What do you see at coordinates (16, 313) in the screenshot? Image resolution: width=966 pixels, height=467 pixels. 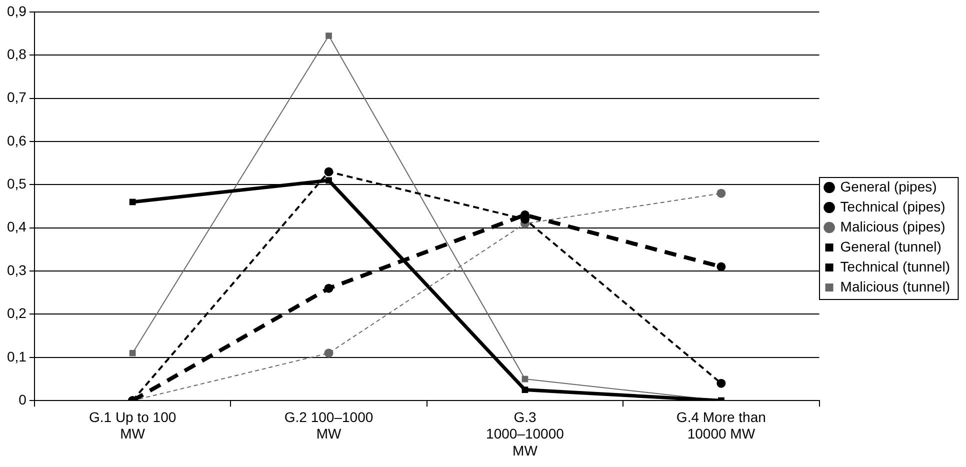 I see `y-tick-label: 0,2` at bounding box center [16, 313].